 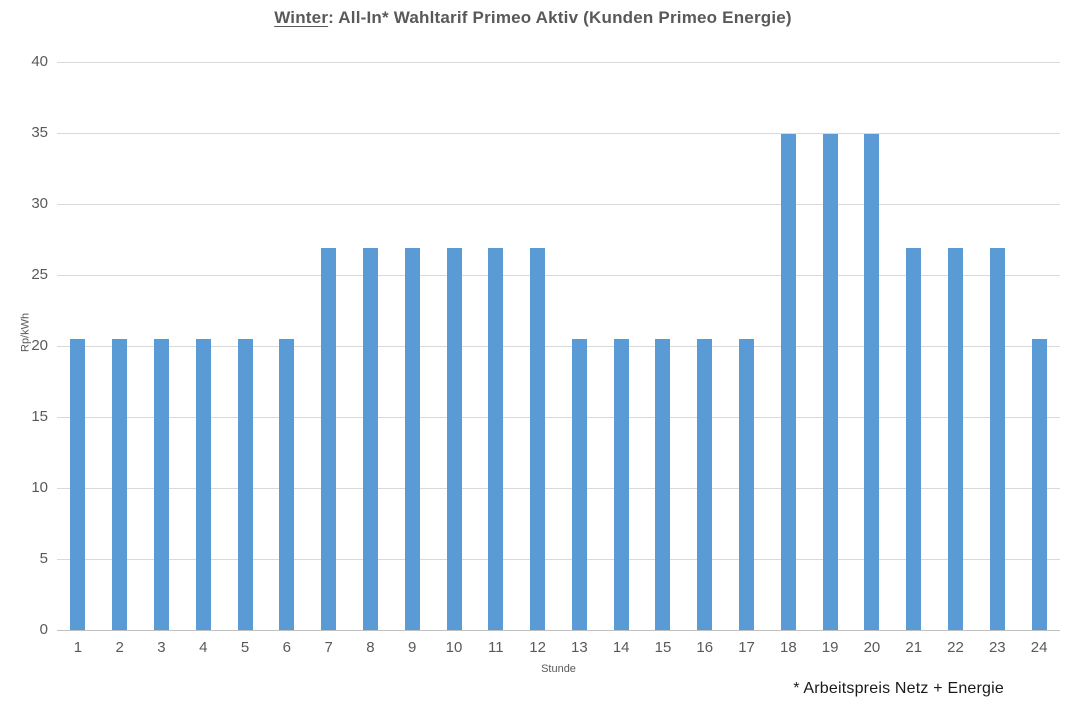 I want to click on x-tick-label-21: 21, so click(x=914, y=647).